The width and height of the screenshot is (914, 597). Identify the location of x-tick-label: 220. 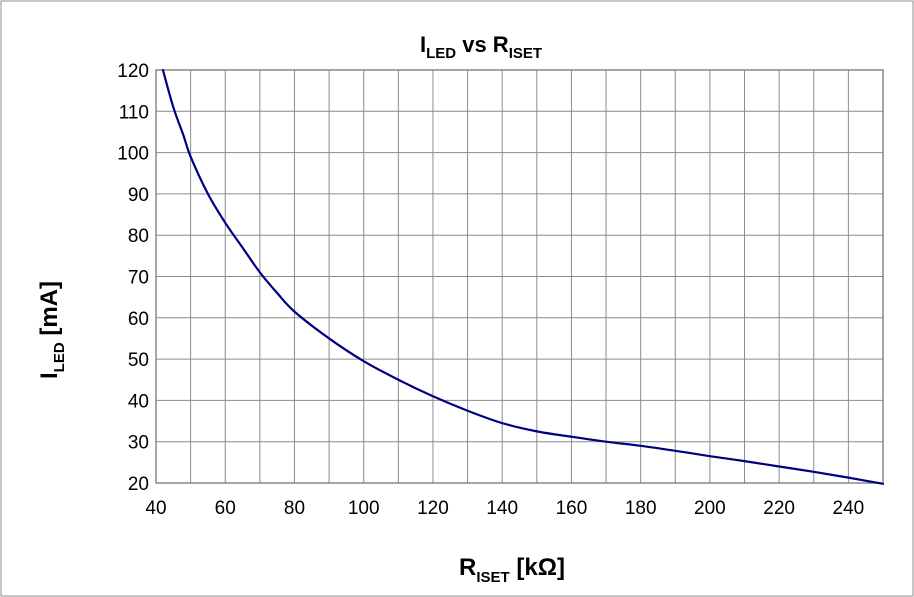
(779, 508).